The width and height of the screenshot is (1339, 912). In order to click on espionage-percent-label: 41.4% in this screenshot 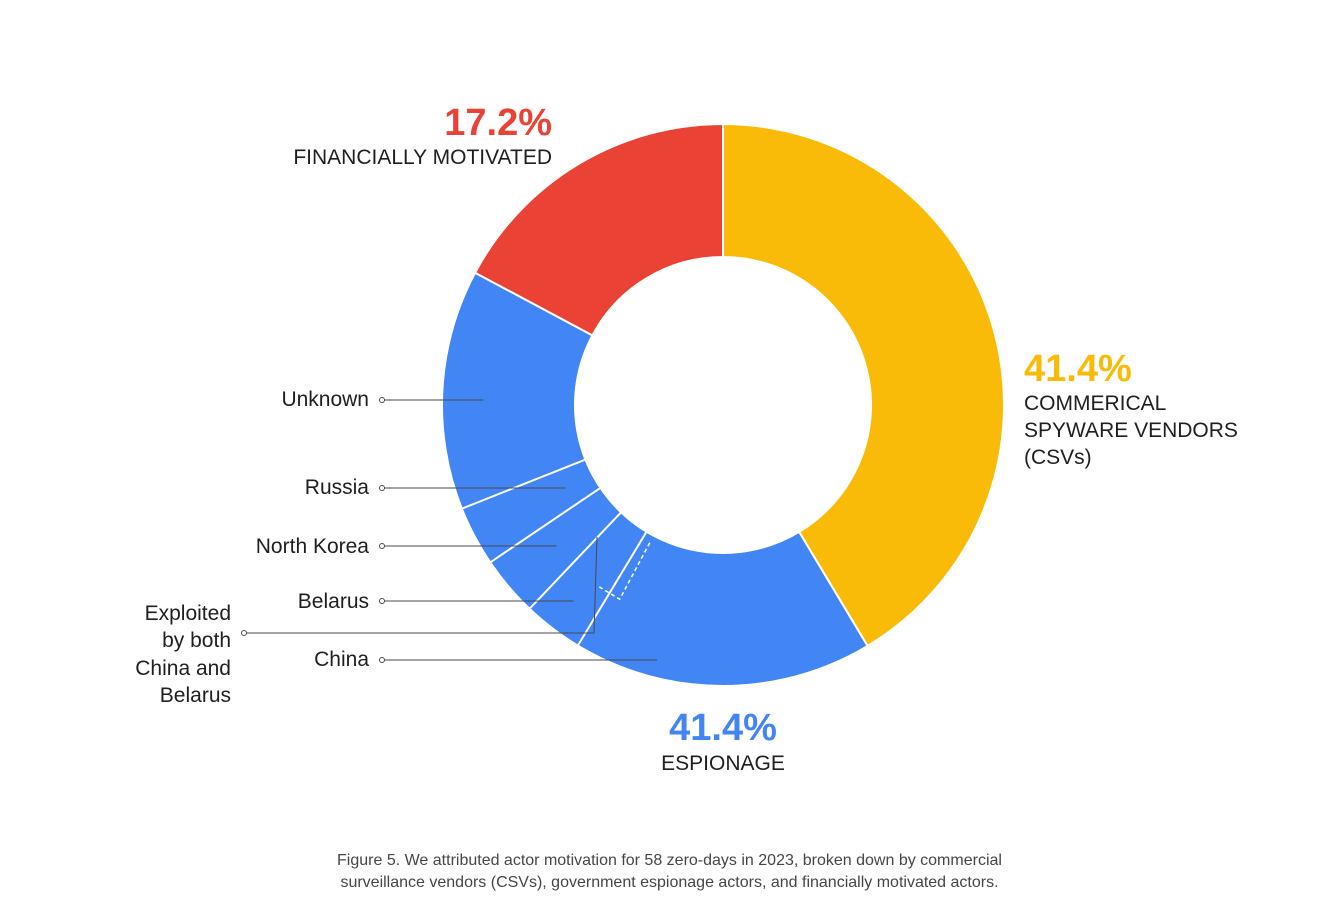, I will do `click(723, 728)`.